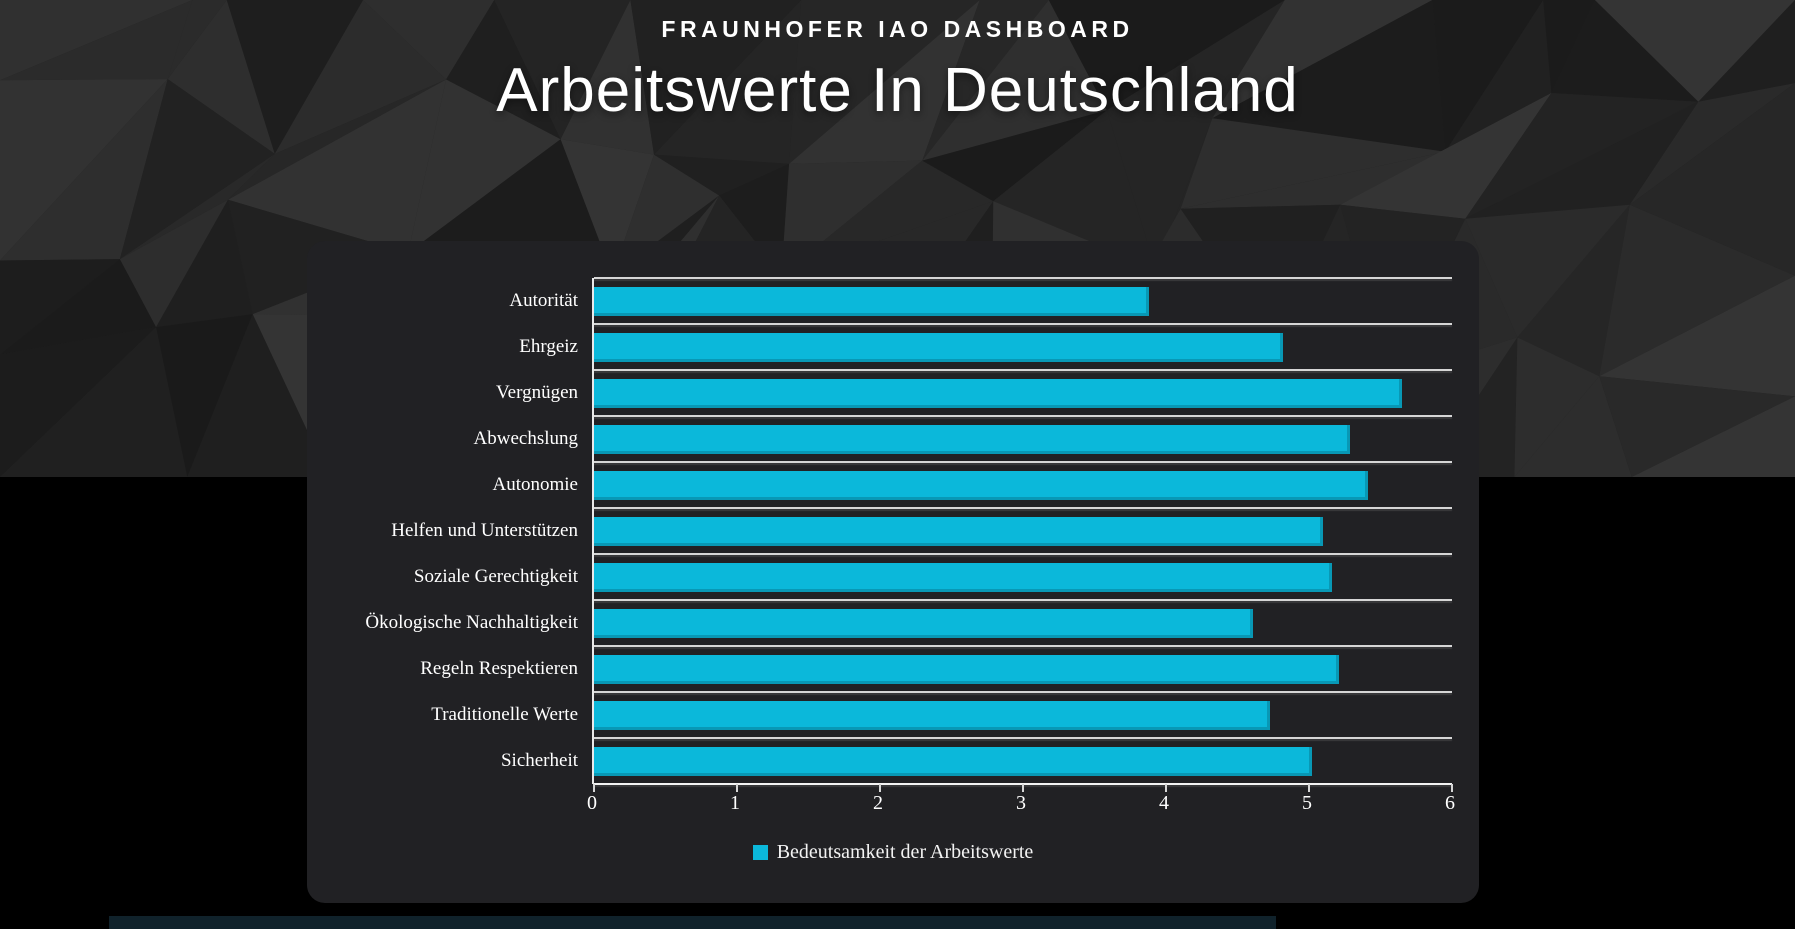  Describe the element at coordinates (543, 300) in the screenshot. I see `category-label: Autorität` at that location.